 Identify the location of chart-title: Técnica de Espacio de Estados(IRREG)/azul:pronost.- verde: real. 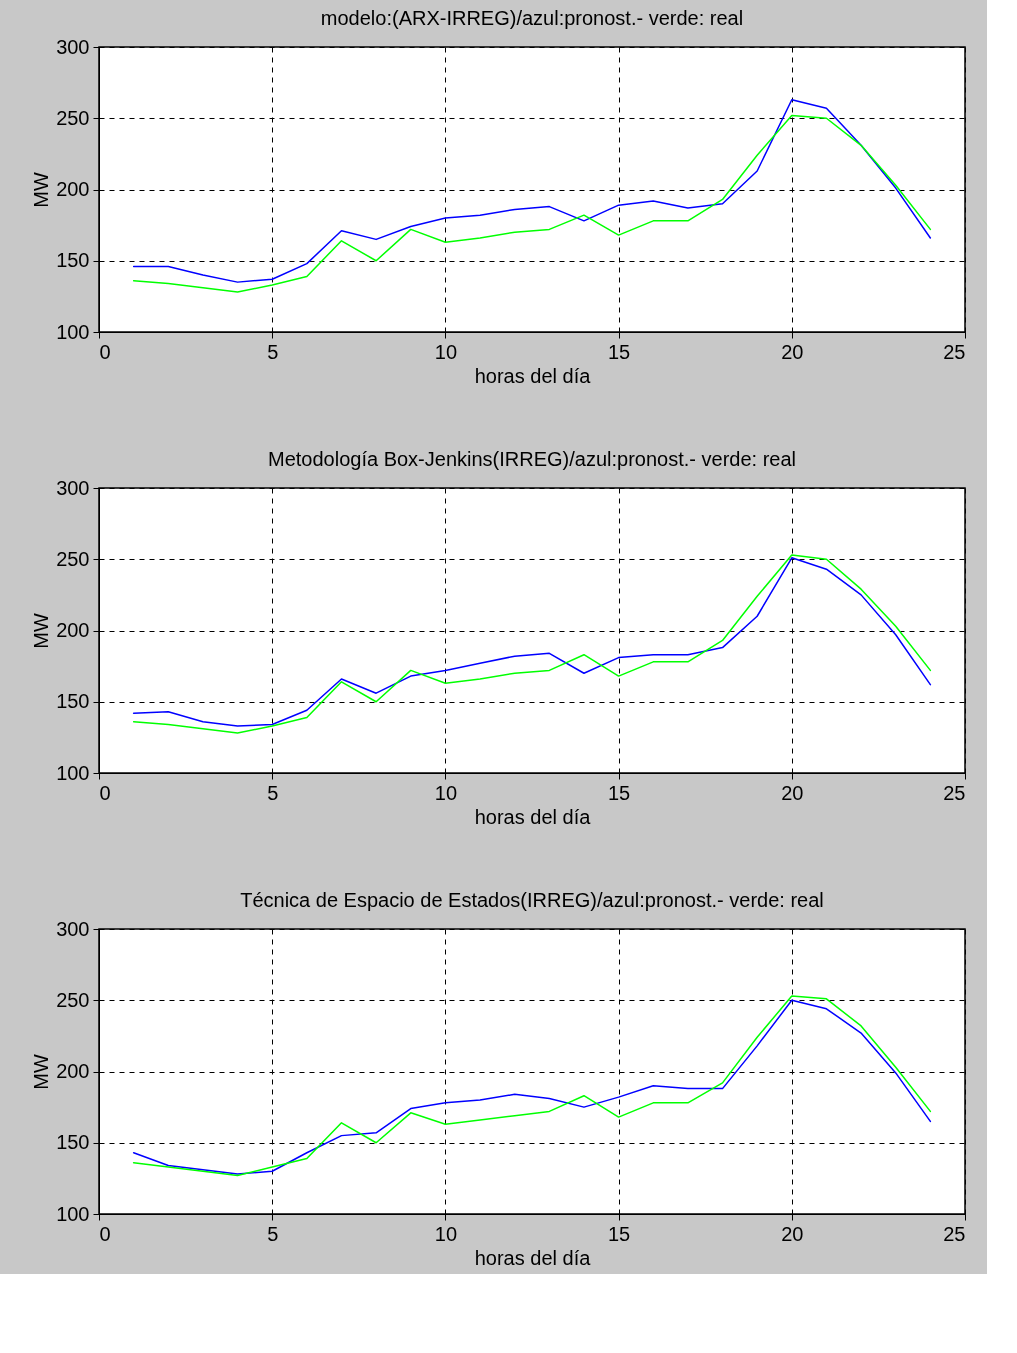
(532, 900).